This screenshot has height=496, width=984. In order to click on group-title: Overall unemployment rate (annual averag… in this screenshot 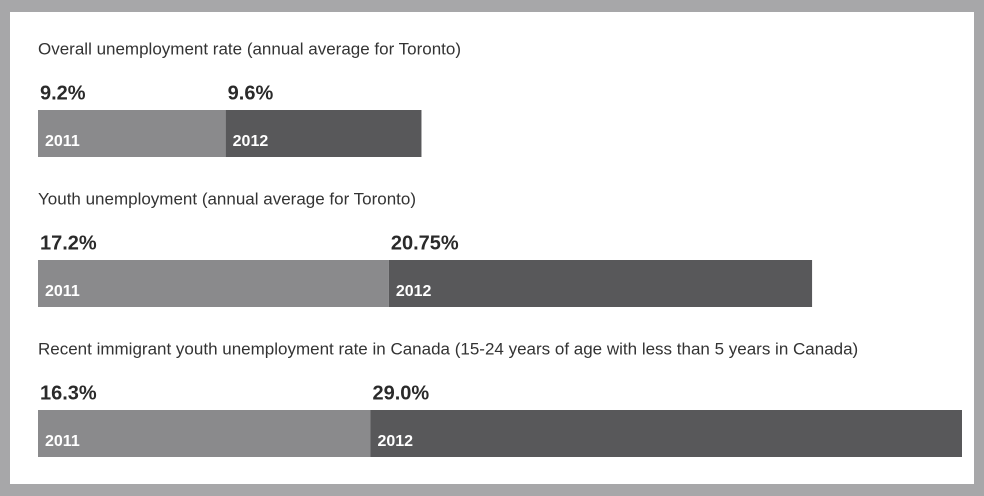, I will do `click(249, 48)`.